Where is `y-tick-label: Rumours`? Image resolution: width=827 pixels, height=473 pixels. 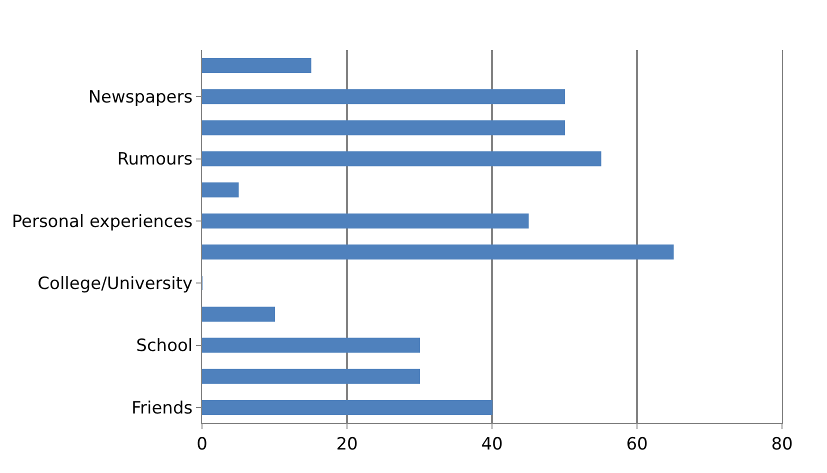
y-tick-label: Rumours is located at coordinates (155, 160).